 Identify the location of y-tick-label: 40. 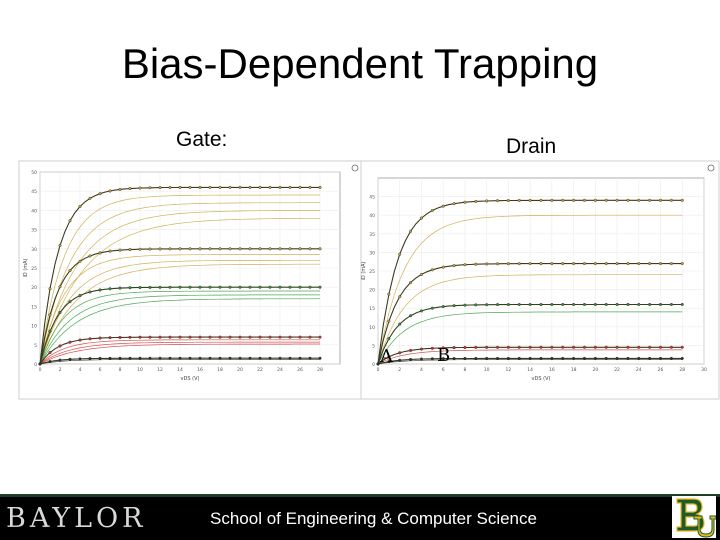
(34, 211).